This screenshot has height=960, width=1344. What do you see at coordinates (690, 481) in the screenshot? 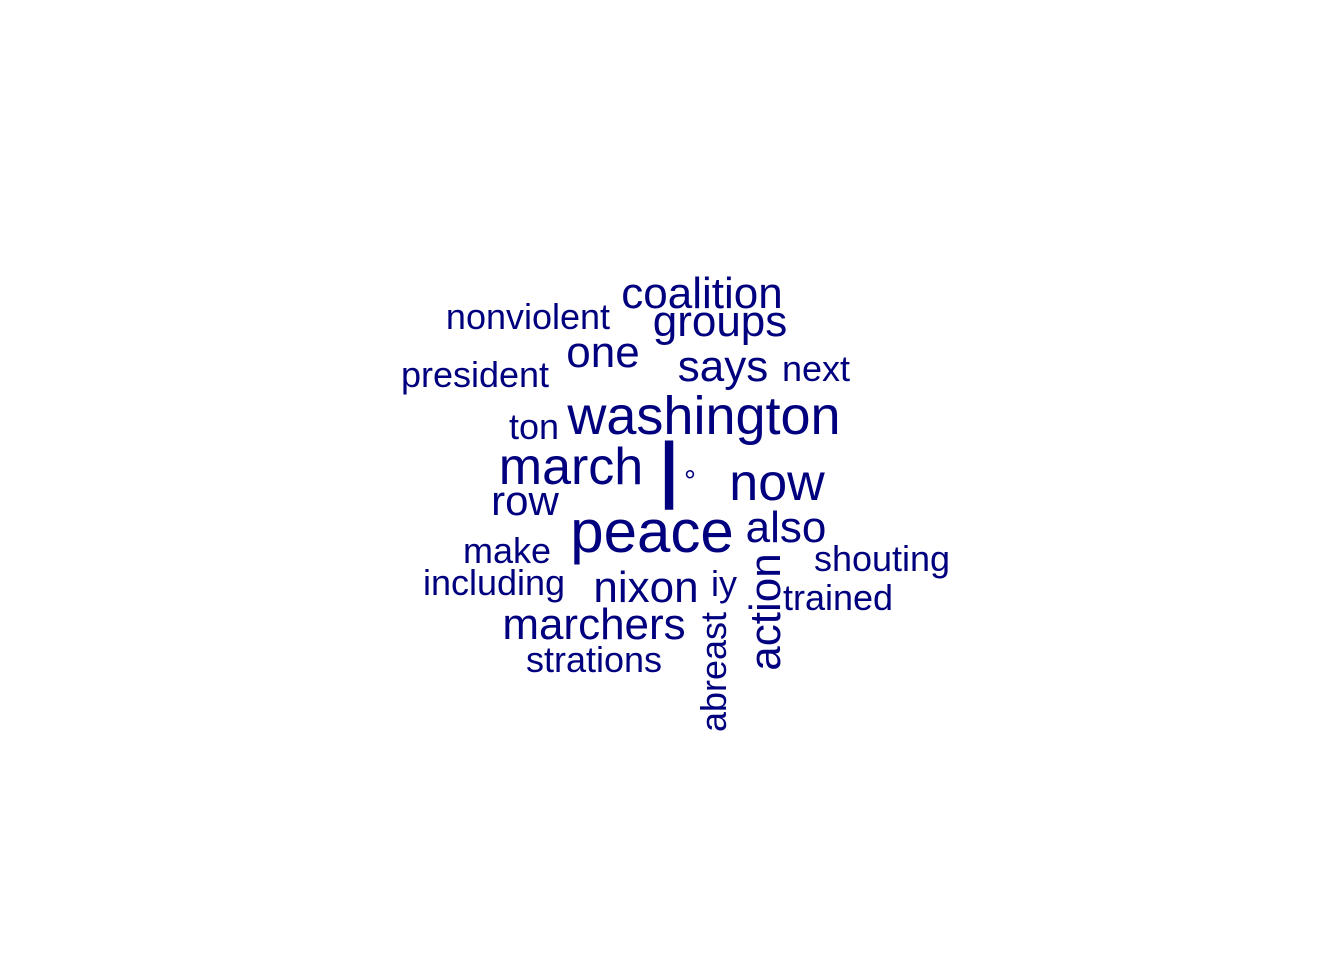
I see `word-degree: °` at bounding box center [690, 481].